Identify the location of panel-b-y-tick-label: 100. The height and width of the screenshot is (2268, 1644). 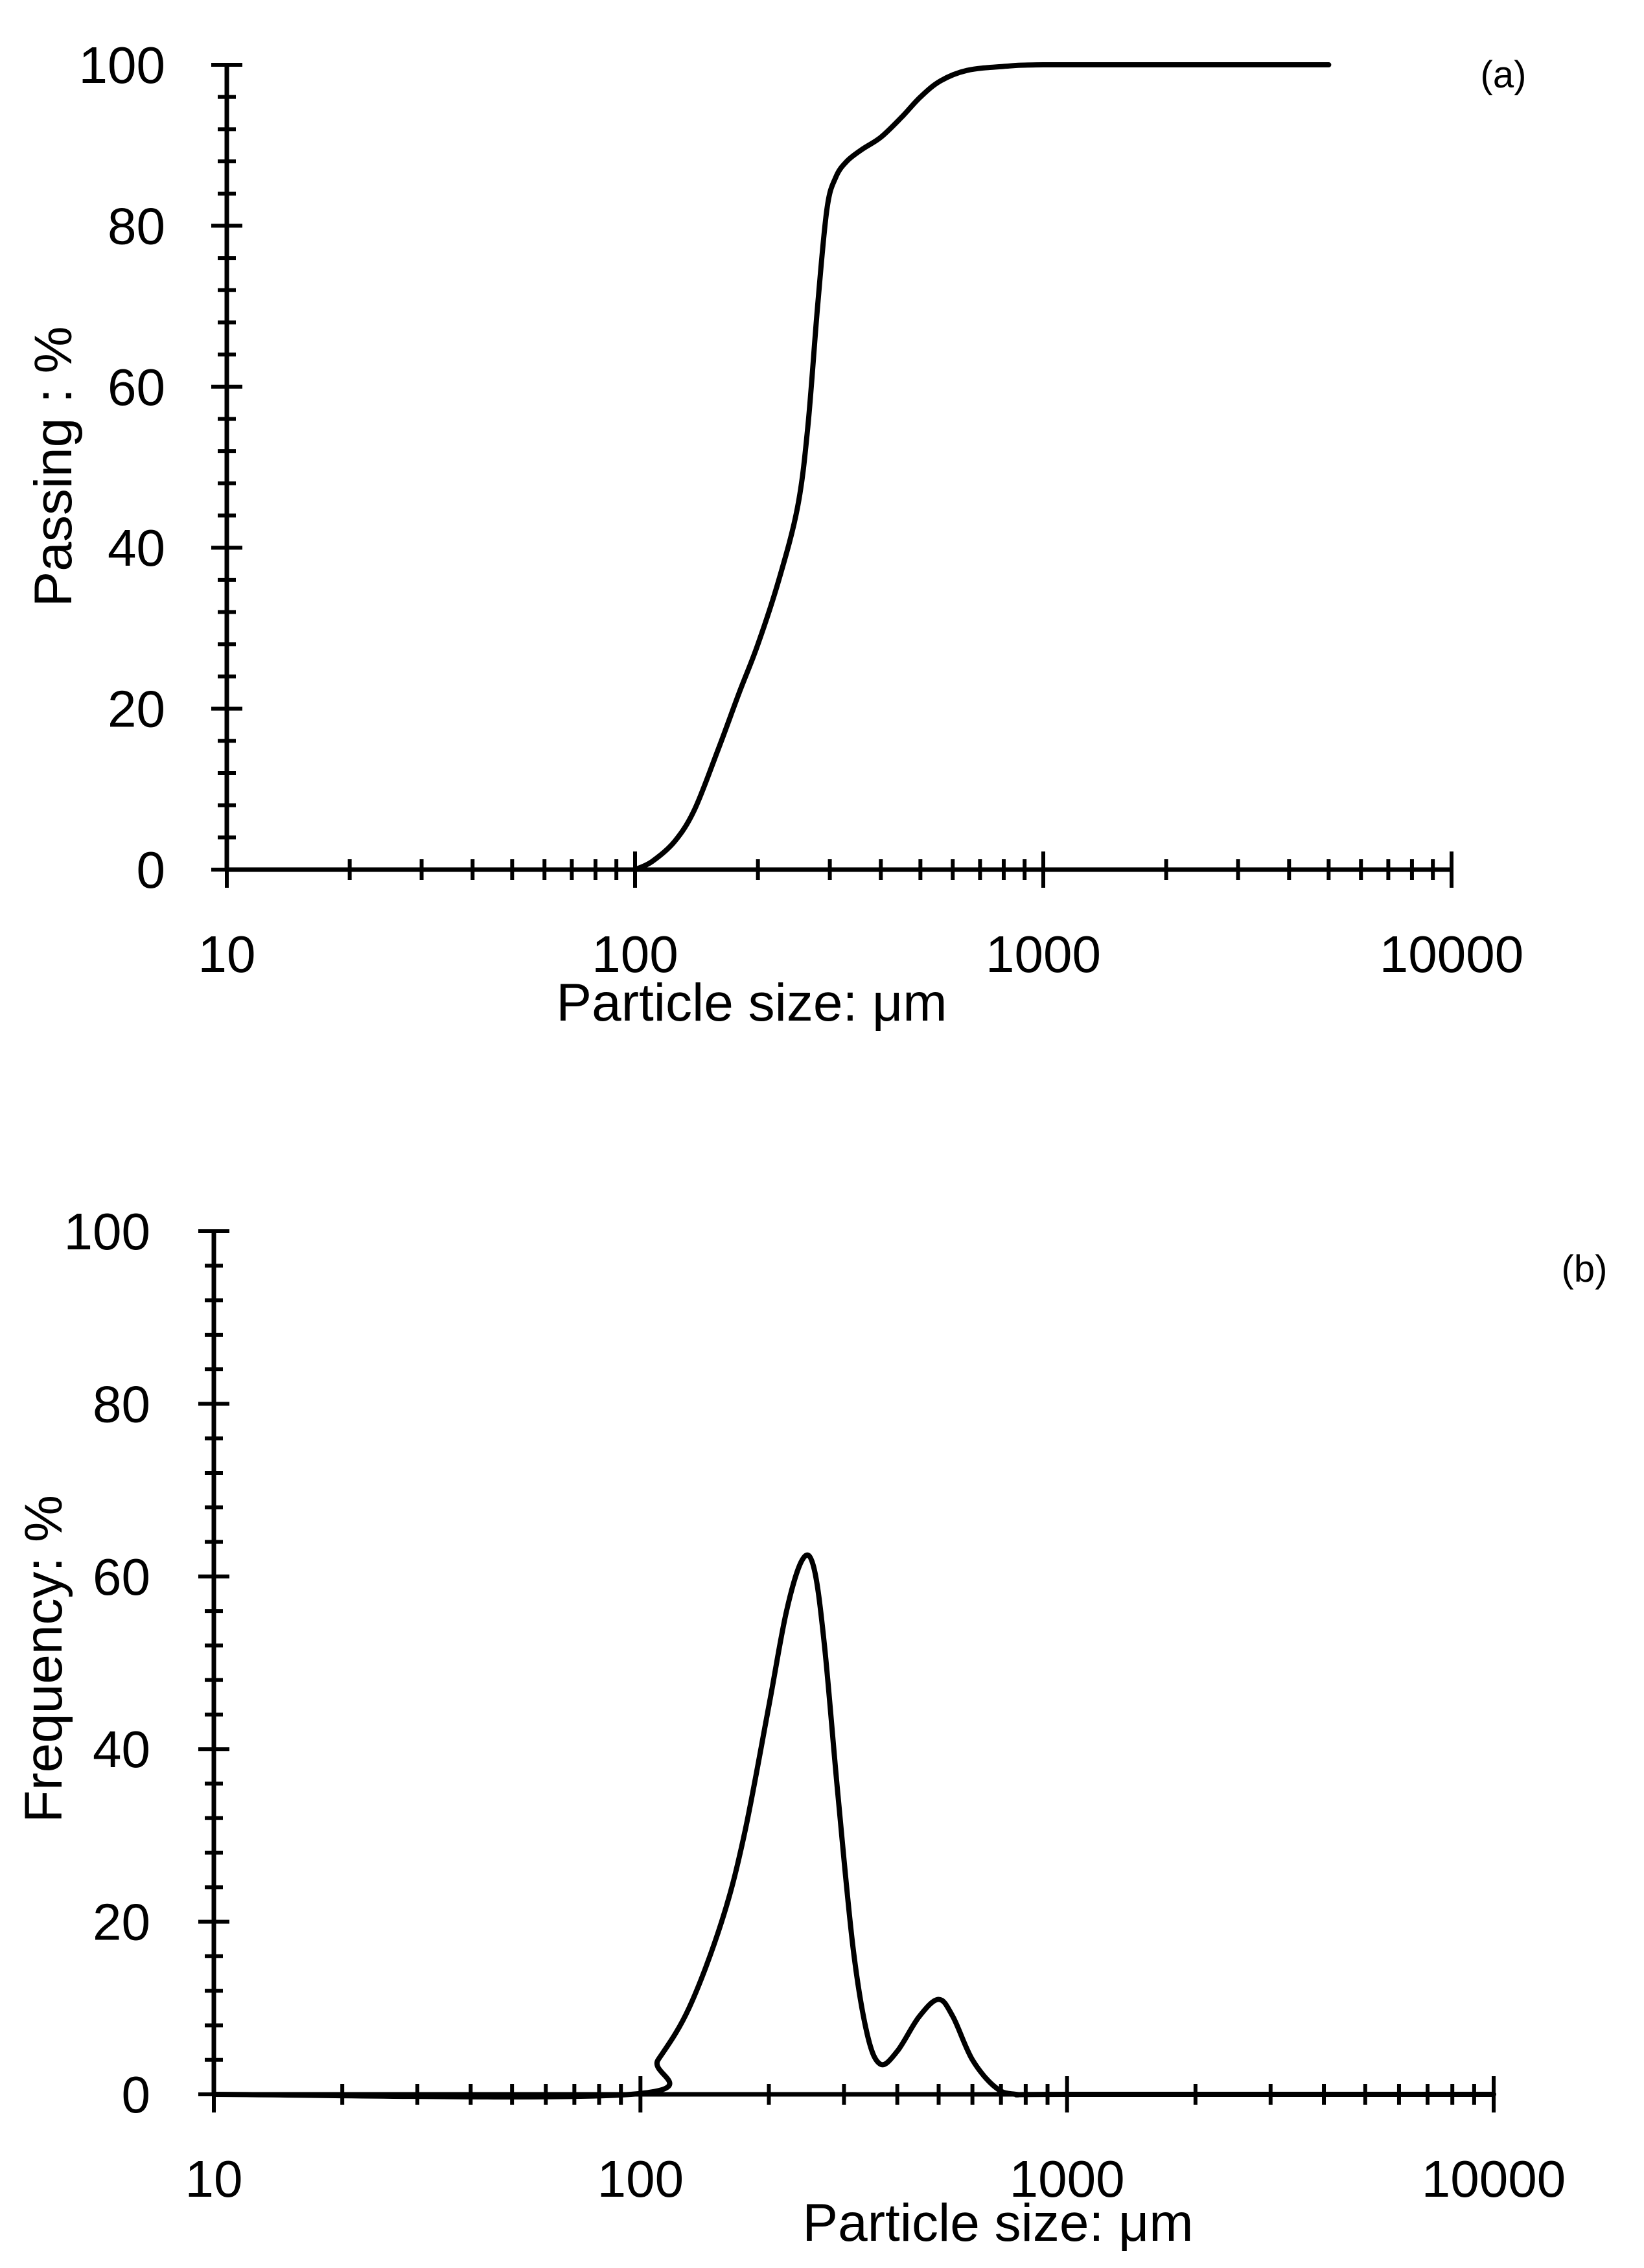
(107, 1231).